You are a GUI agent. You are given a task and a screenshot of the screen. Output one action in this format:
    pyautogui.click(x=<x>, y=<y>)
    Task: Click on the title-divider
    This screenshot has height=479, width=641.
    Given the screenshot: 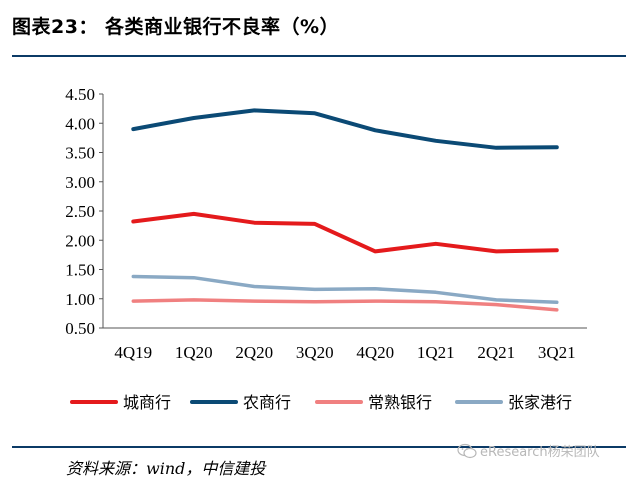 What is the action you would take?
    pyautogui.click(x=319, y=56)
    